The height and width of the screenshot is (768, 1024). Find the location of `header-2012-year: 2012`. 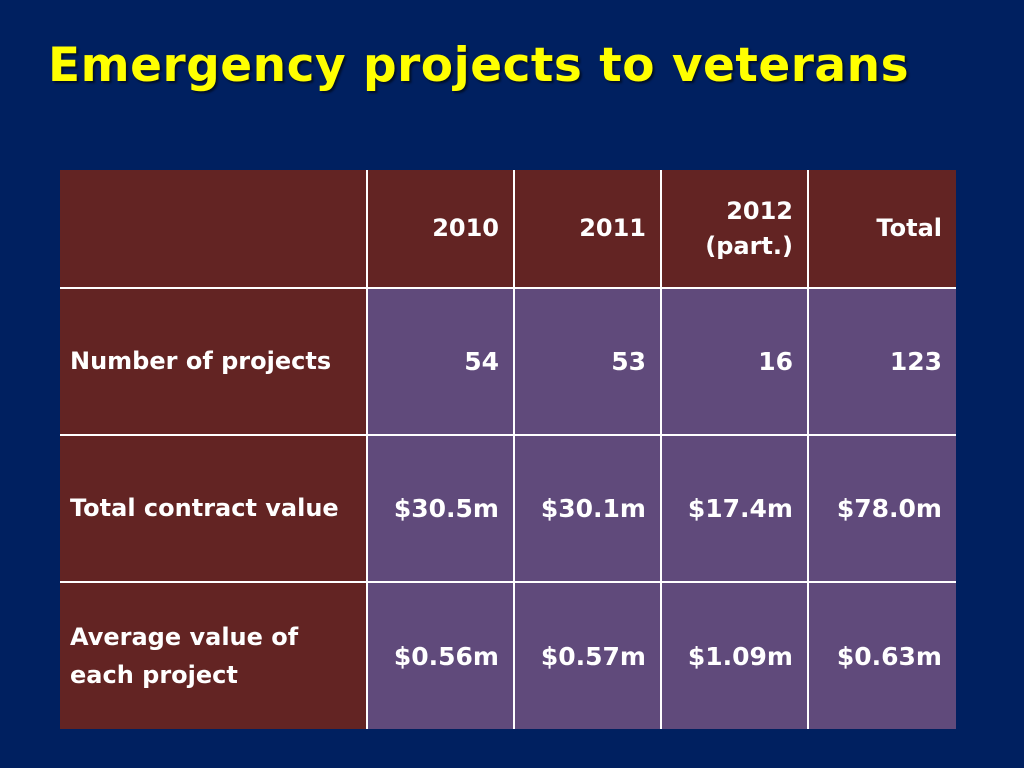

header-2012-year: 2012 is located at coordinates (759, 210).